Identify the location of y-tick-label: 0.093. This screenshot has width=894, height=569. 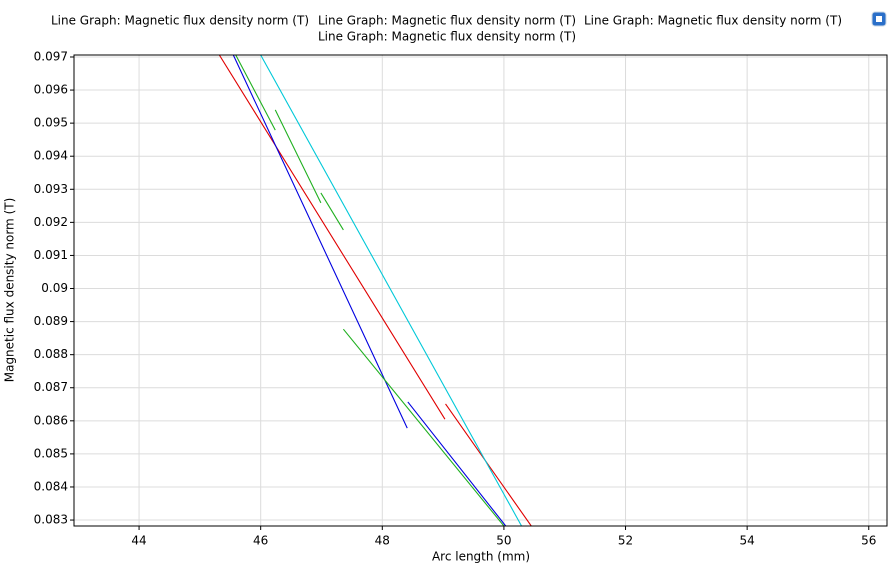
(51, 189).